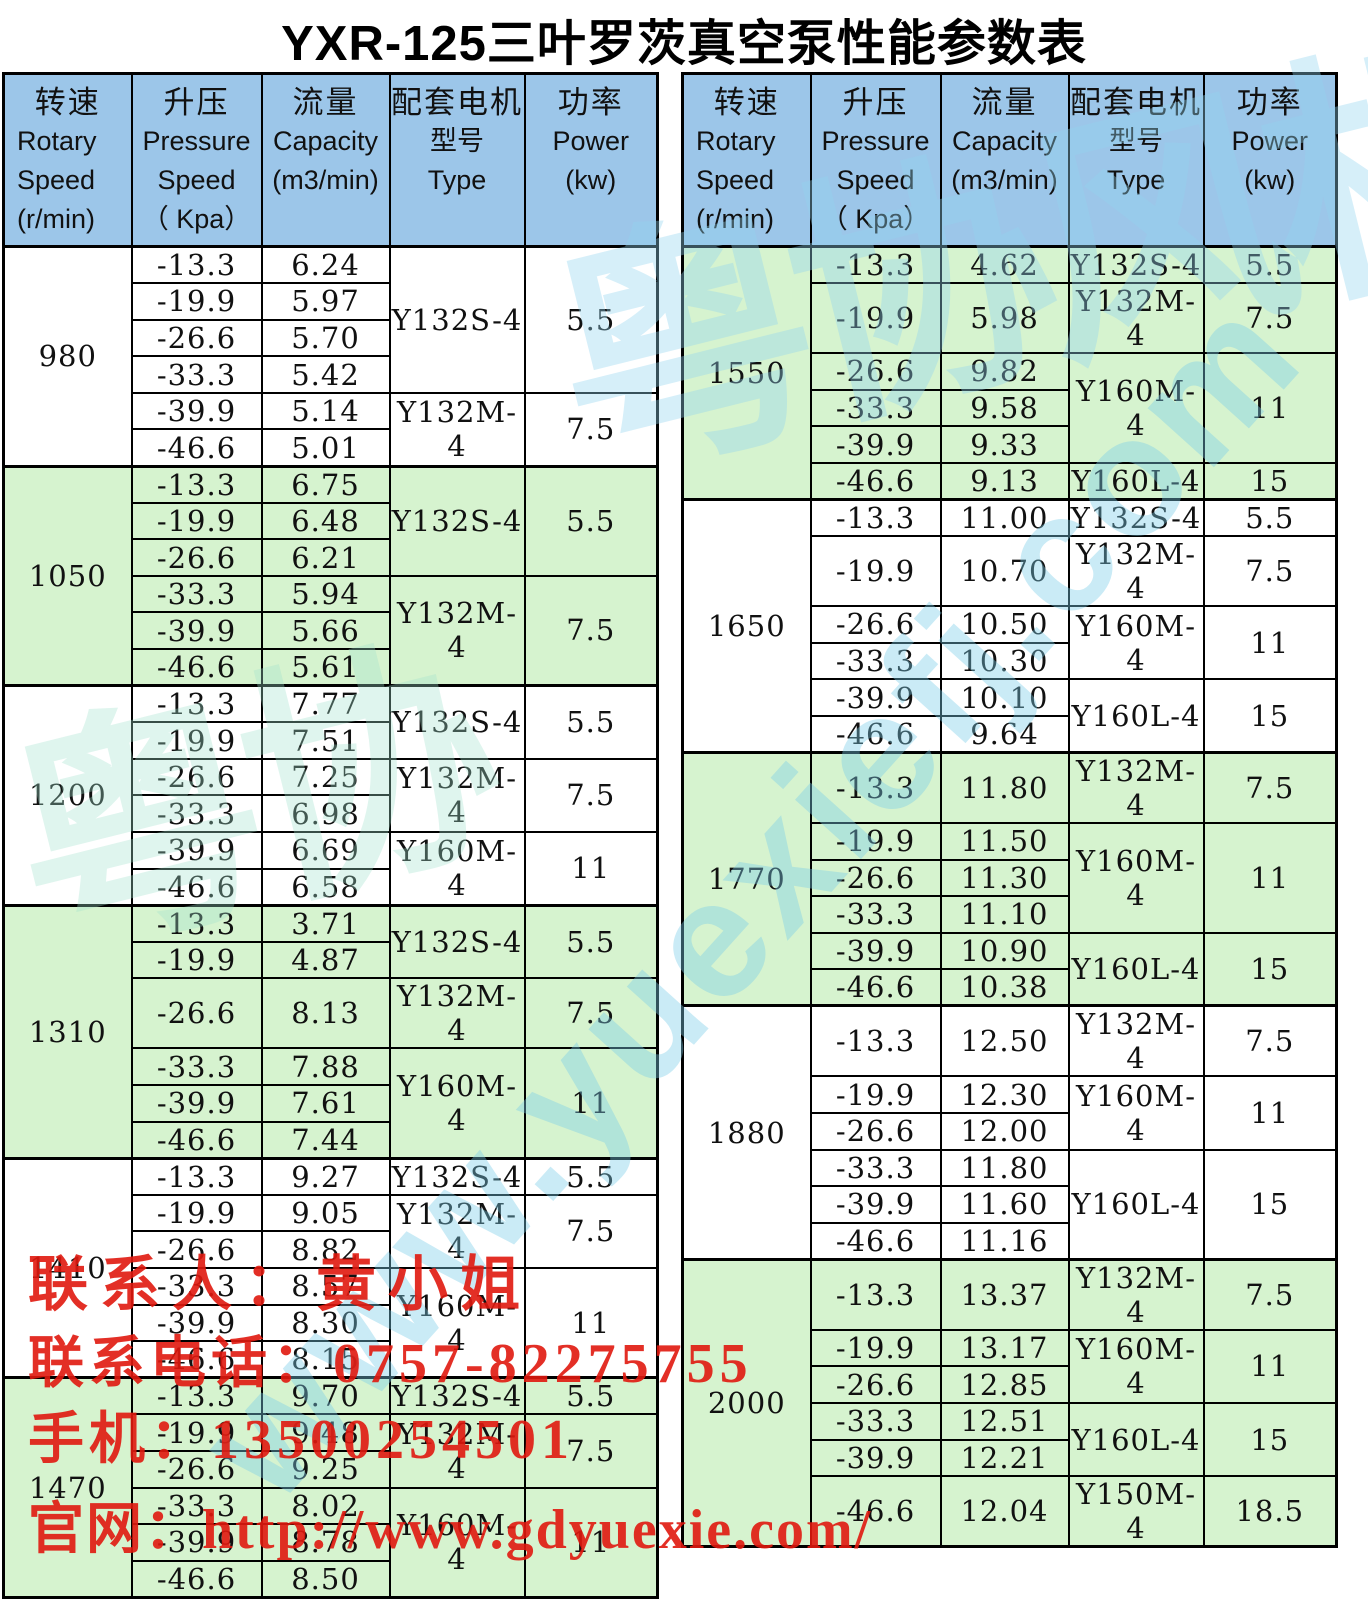 This screenshot has width=1368, height=1600. I want to click on speed-cell: 1050, so click(67, 575).